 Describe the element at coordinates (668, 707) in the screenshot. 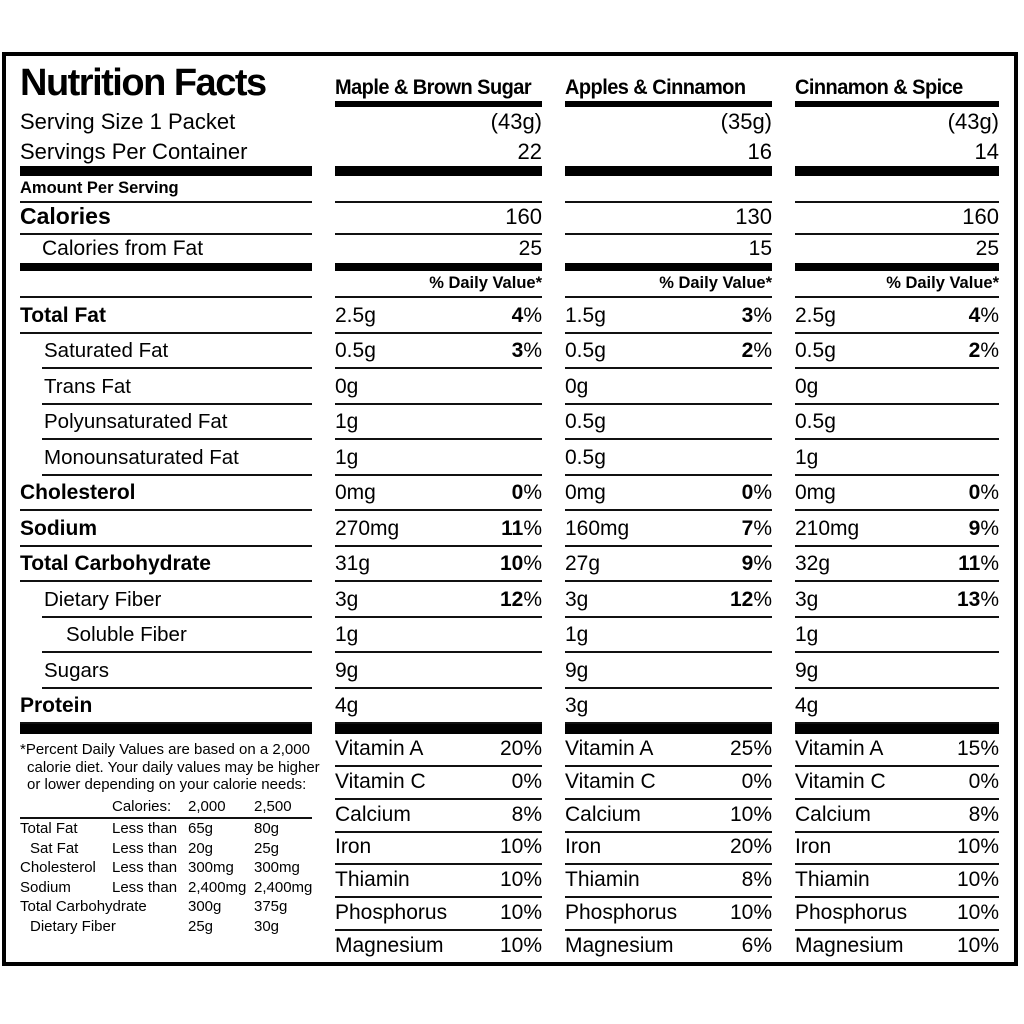

I see `nutrient-row: 3g` at that location.